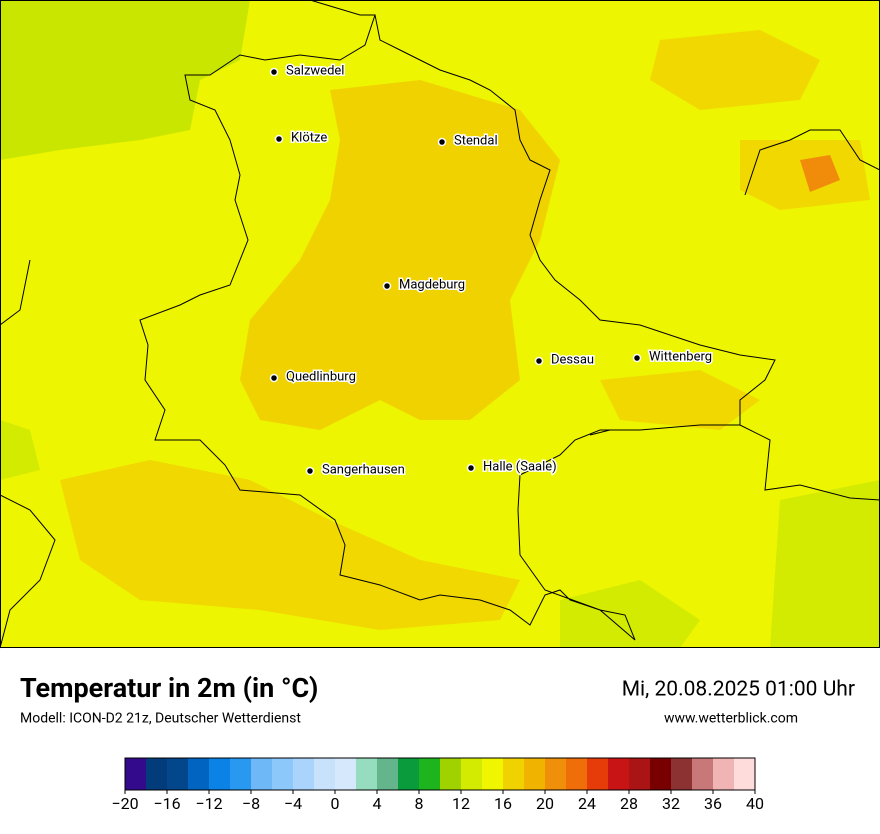  Describe the element at coordinates (208, 803) in the screenshot. I see `colorbar-tick-label: −12` at that location.